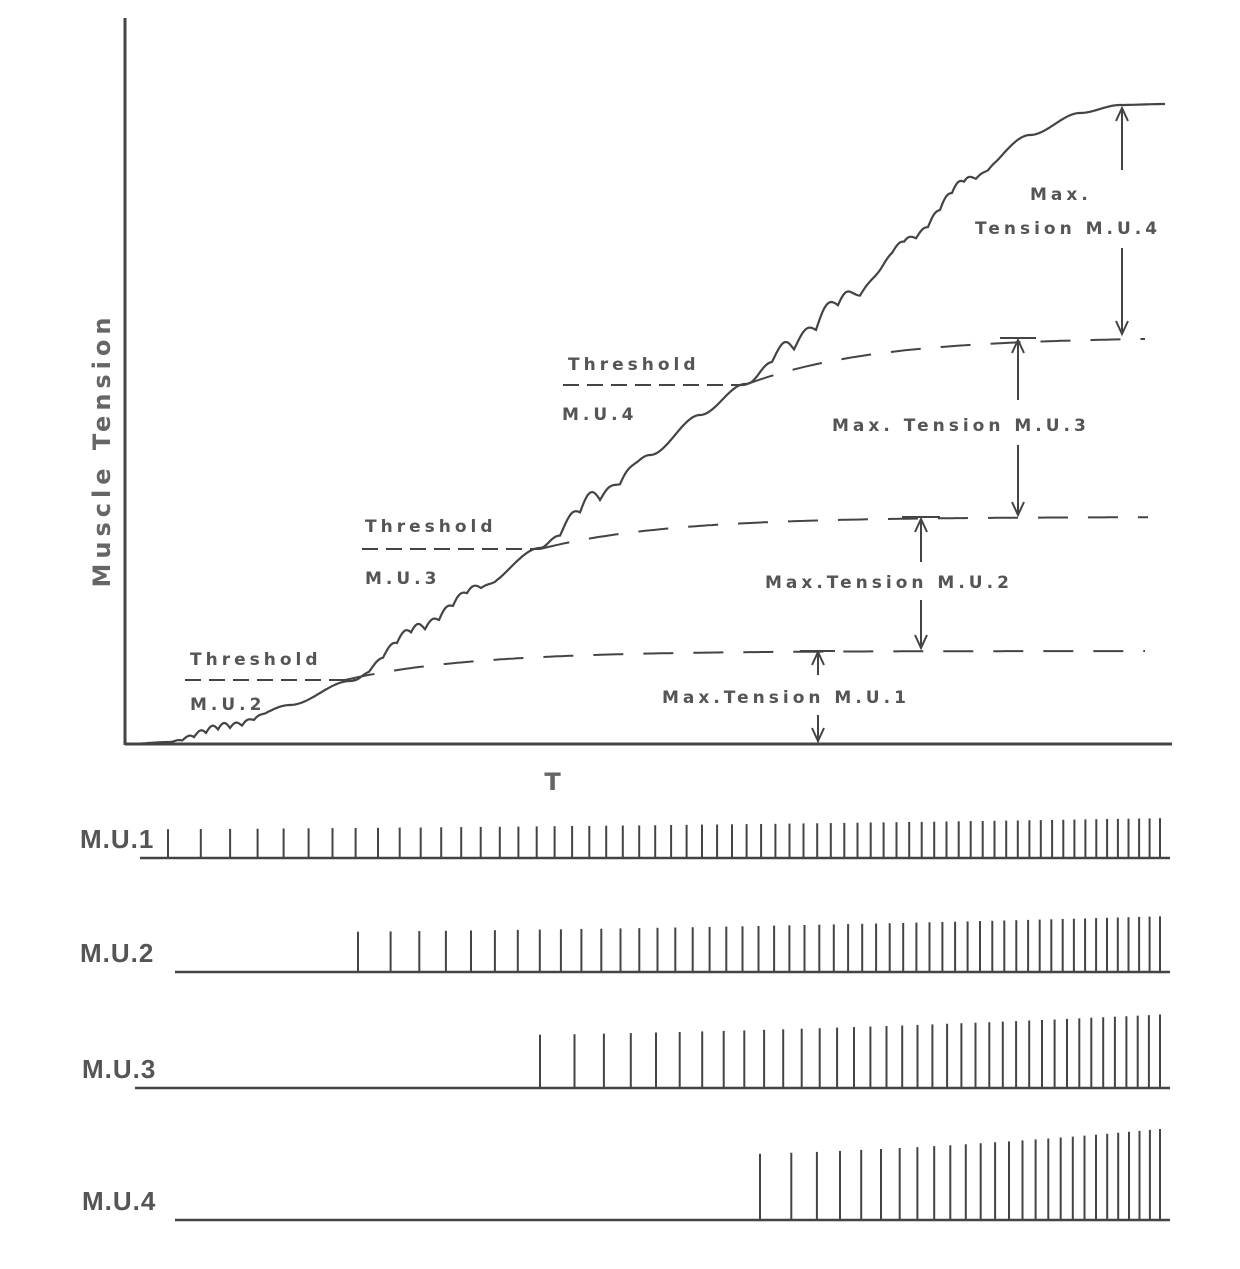 The image size is (1240, 1269). Describe the element at coordinates (119, 1069) in the screenshot. I see `spike-train-label-3: M.U.3` at that location.